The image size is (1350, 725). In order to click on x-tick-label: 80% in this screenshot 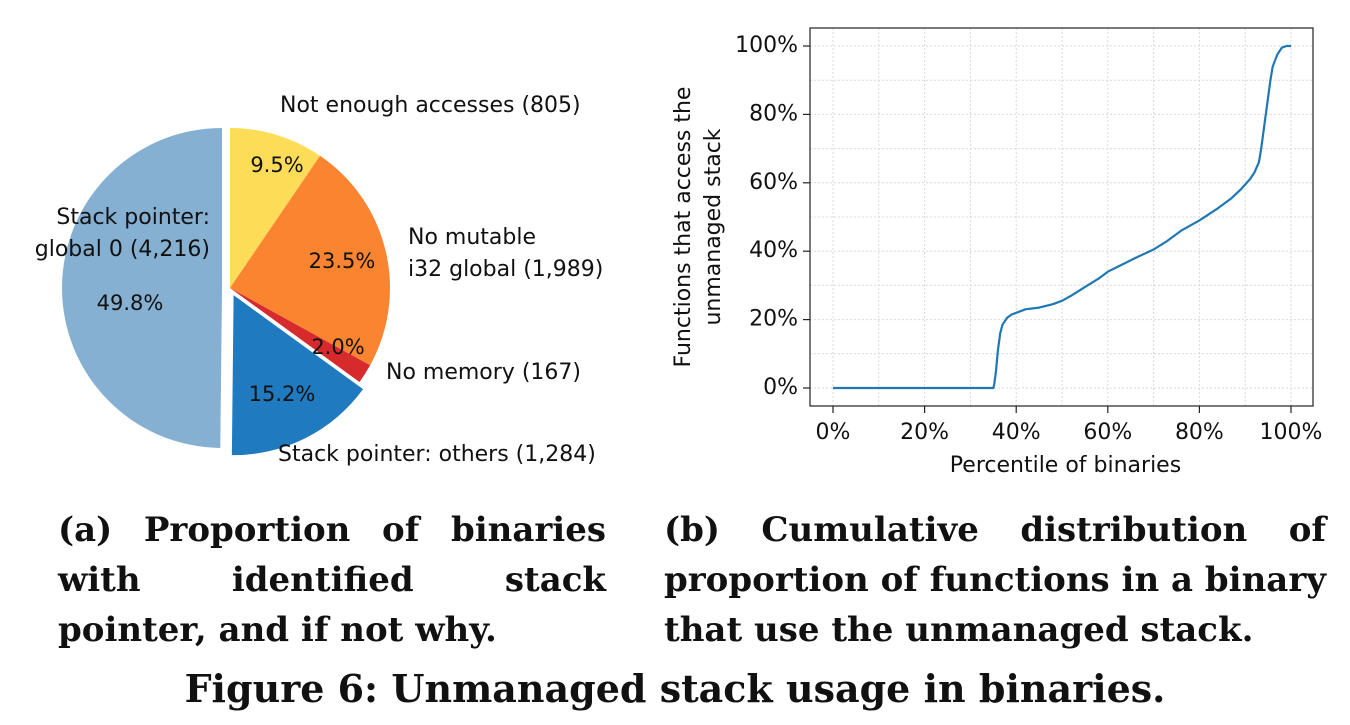, I will do `click(1199, 432)`.